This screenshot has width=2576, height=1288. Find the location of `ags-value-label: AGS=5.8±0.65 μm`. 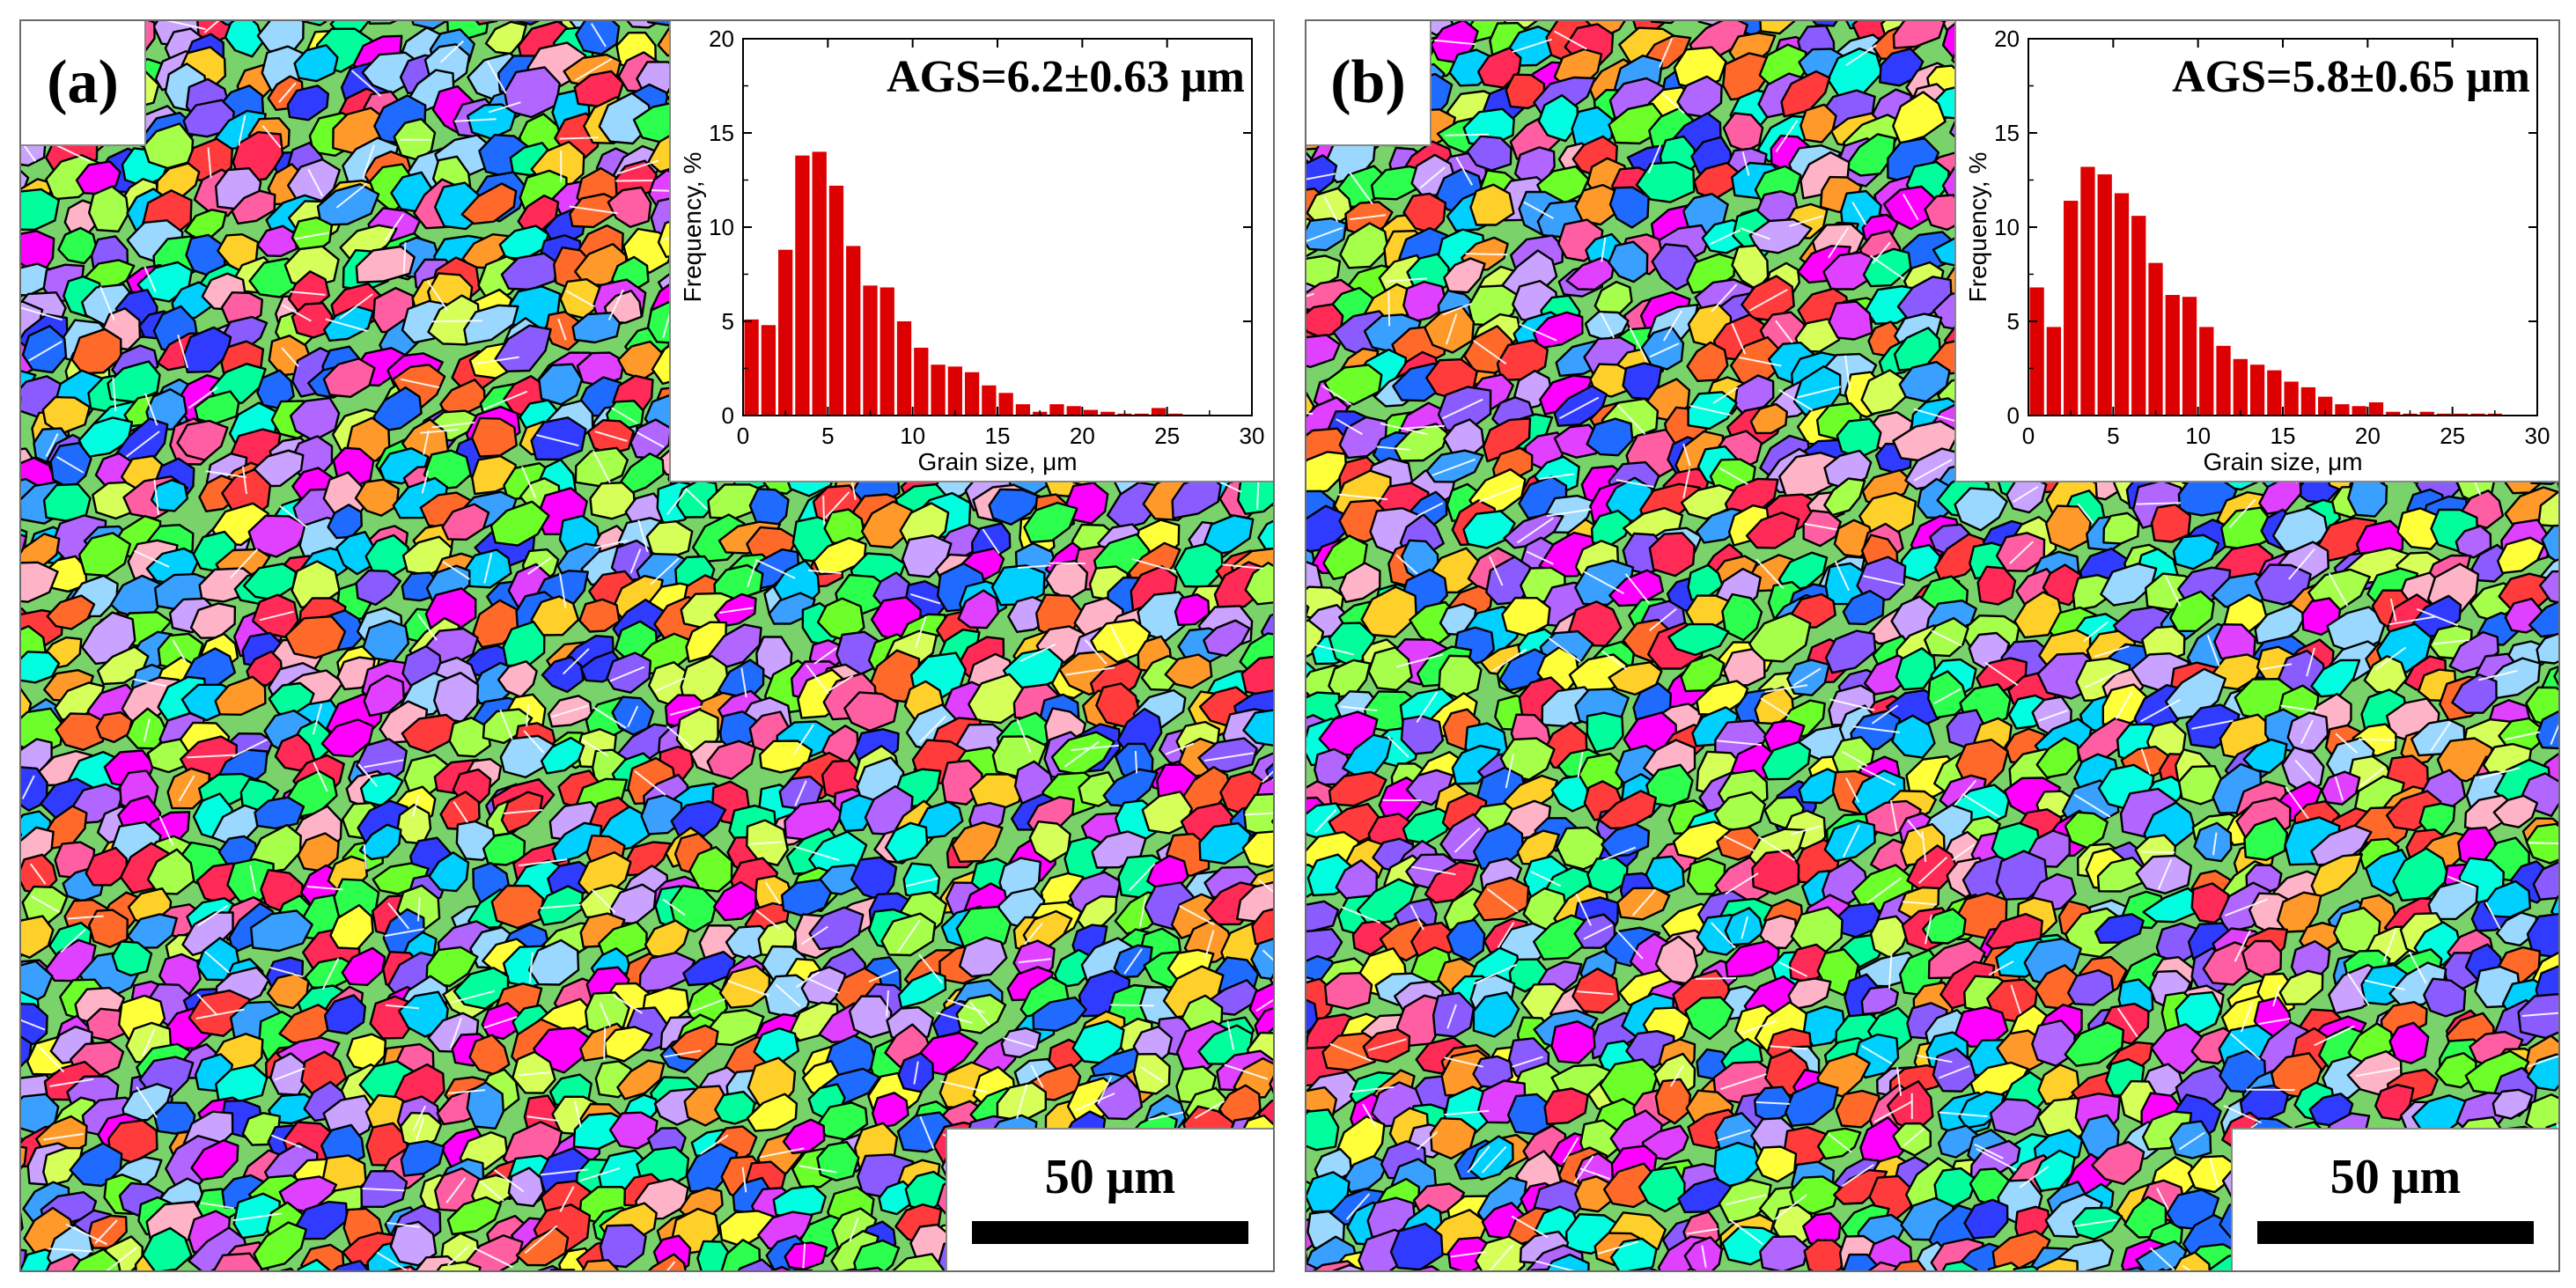

ags-value-label: AGS=5.8±0.65 μm is located at coordinates (2351, 77).